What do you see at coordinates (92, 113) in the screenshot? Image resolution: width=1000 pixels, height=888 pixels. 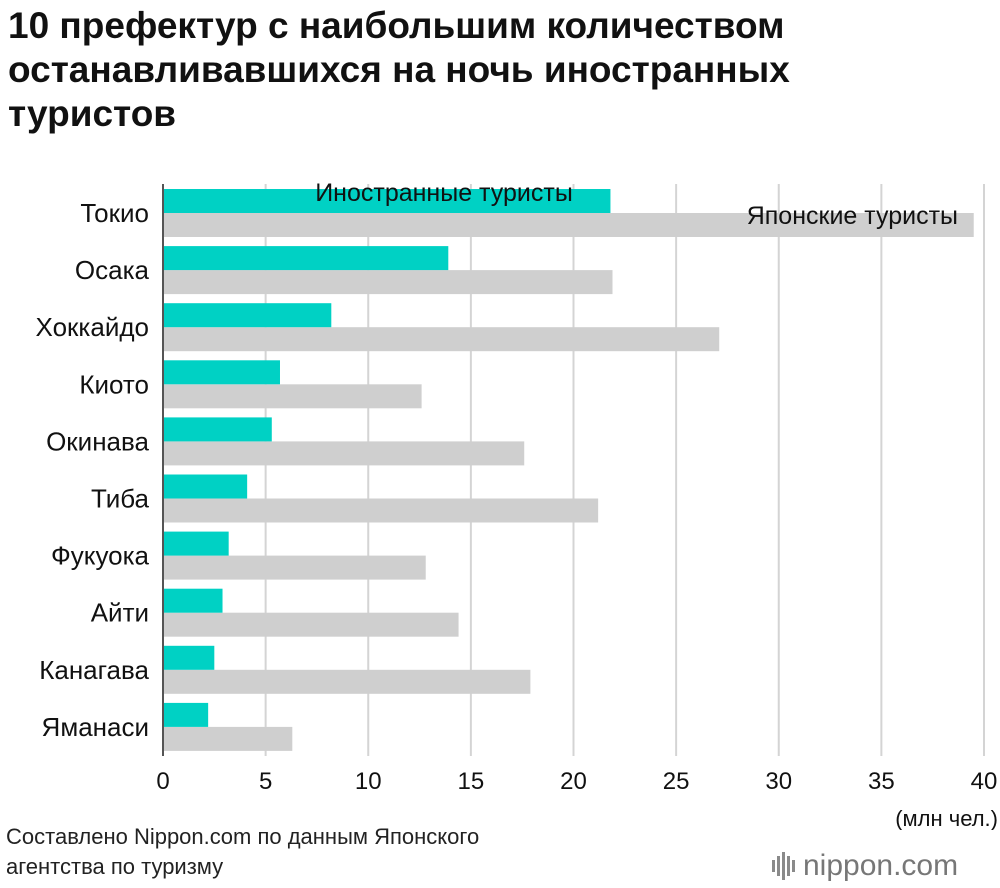 I see `title-line-3: туристов` at bounding box center [92, 113].